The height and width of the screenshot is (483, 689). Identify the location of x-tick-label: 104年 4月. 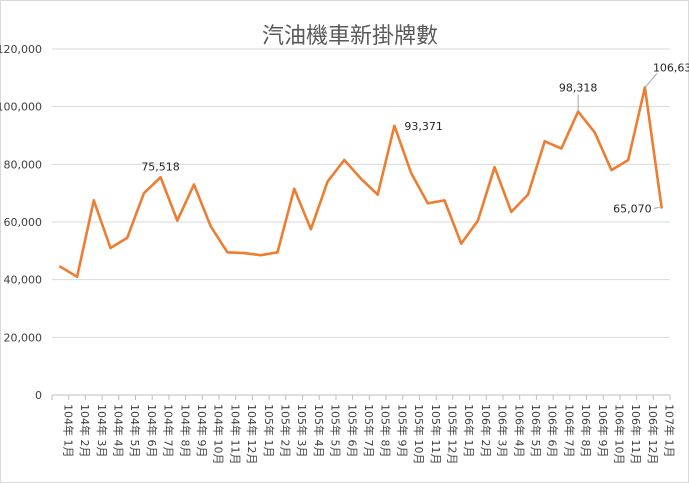
(118, 431).